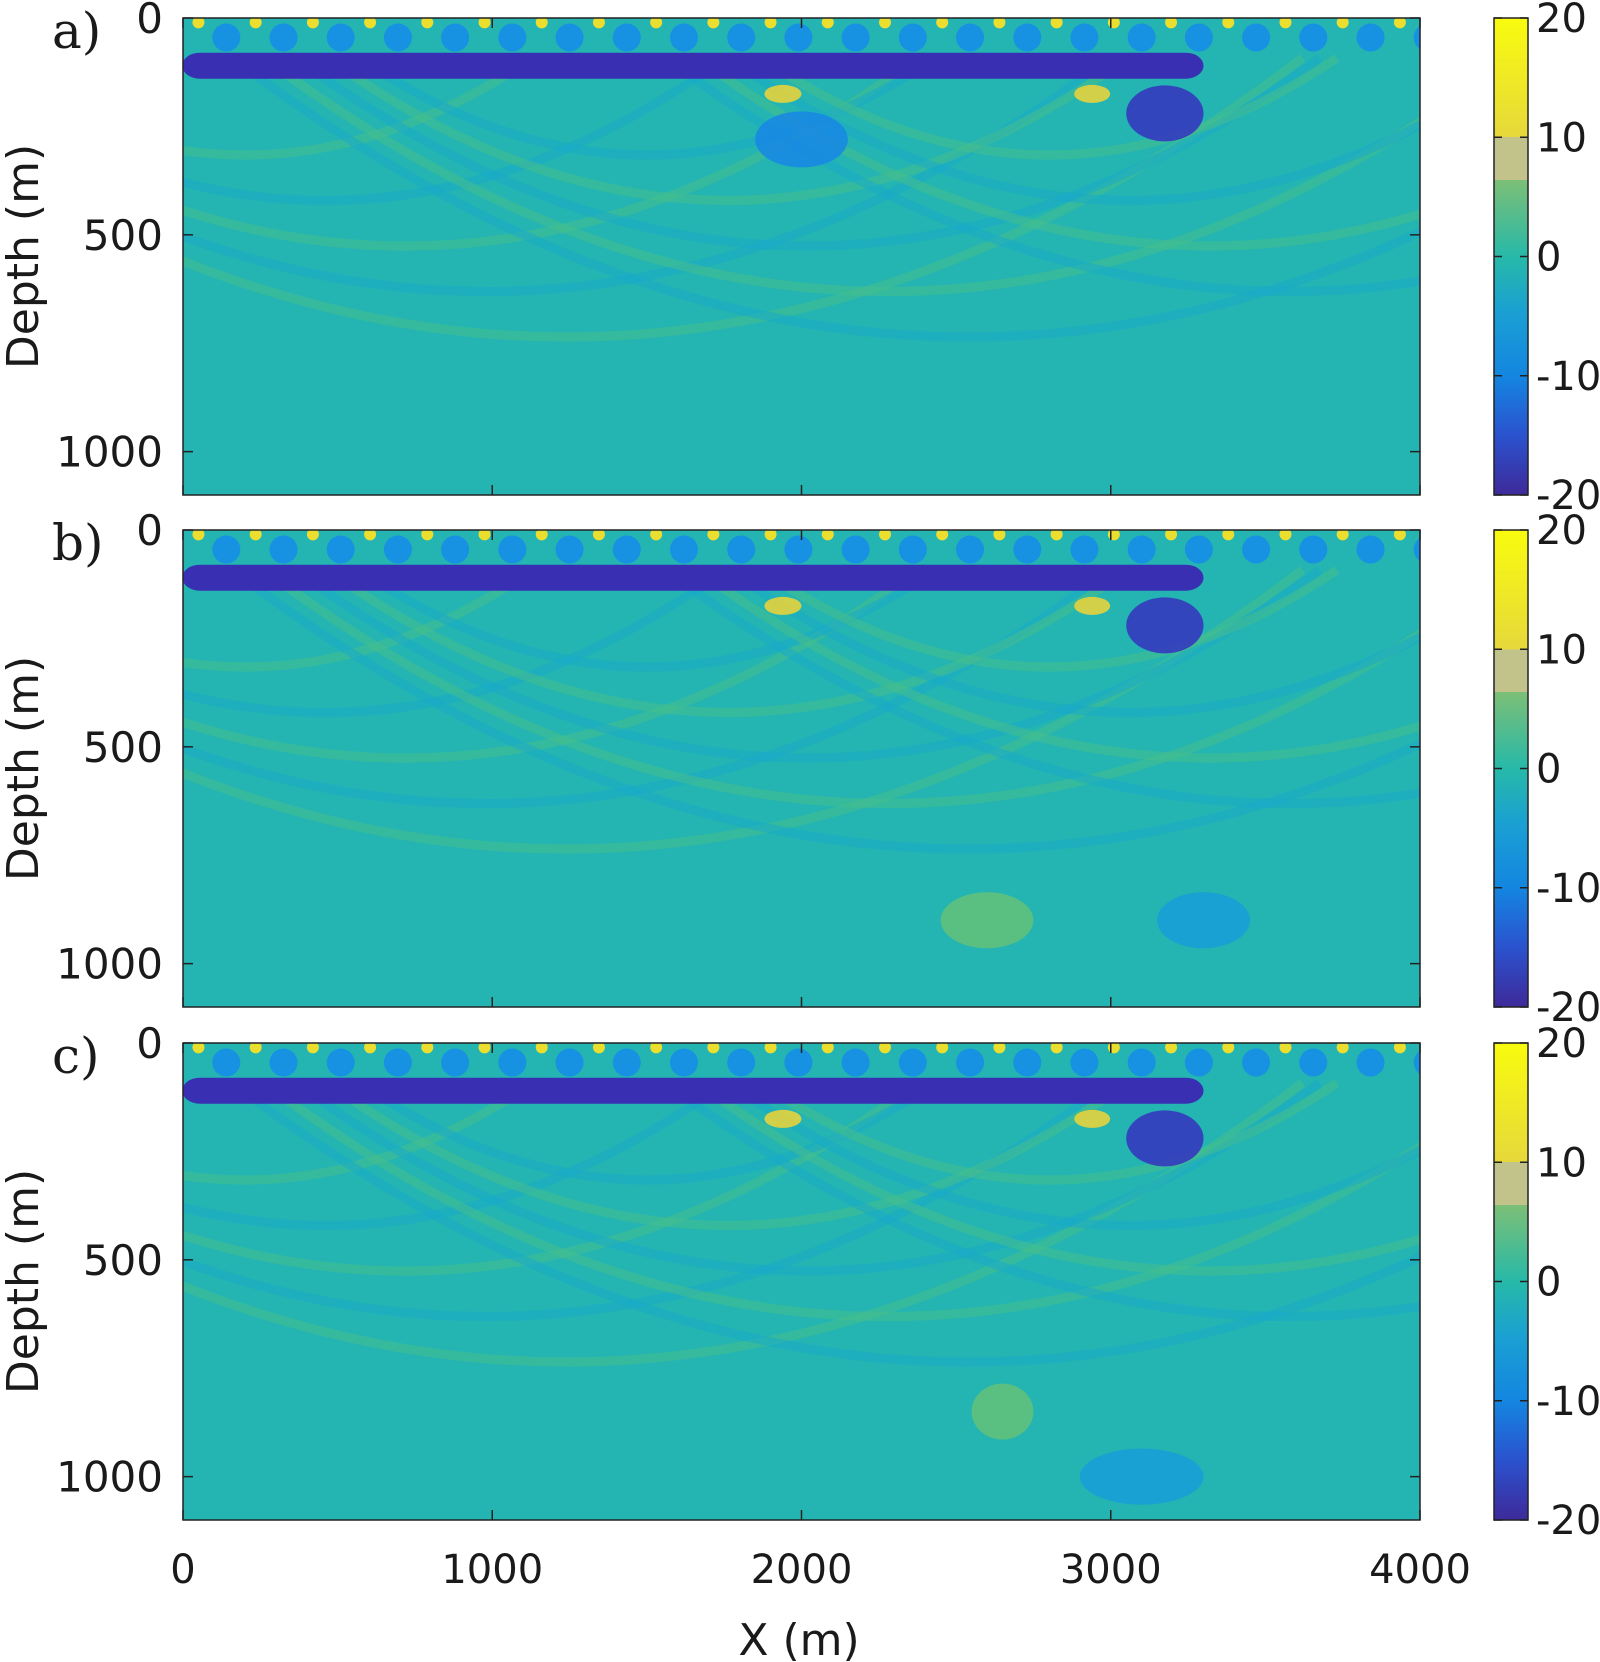  I want to click on negative-band, so click(693, 577).